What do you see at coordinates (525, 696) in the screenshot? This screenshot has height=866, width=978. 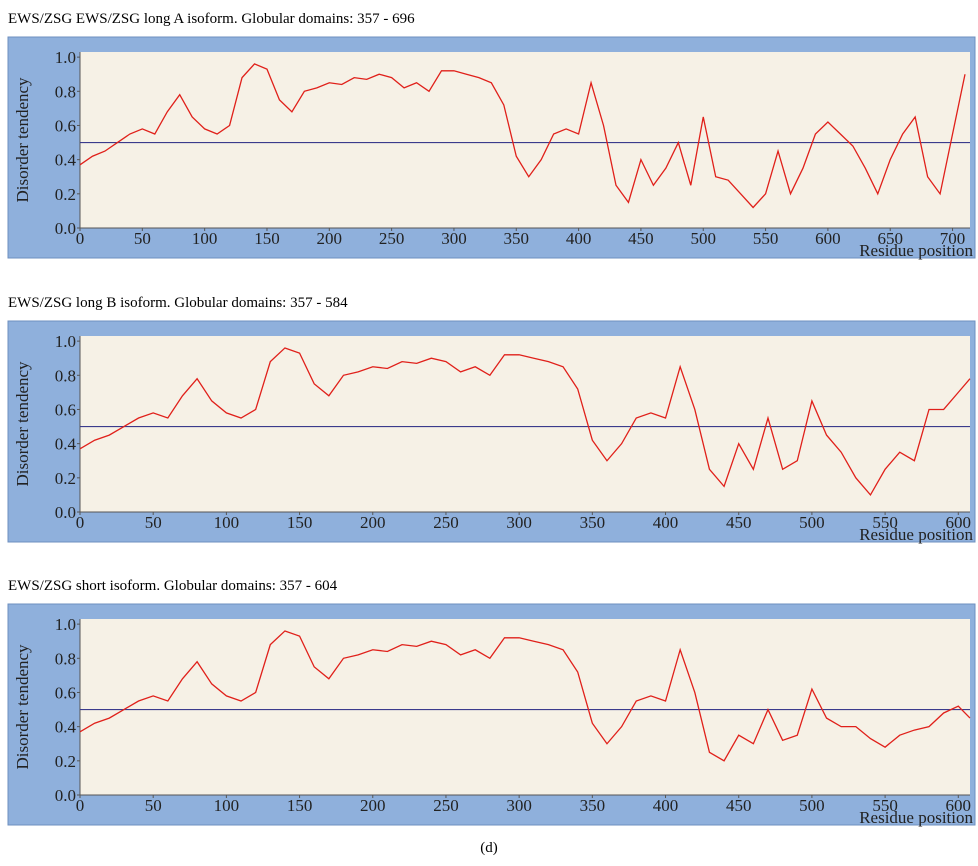 I see `disorder-line` at bounding box center [525, 696].